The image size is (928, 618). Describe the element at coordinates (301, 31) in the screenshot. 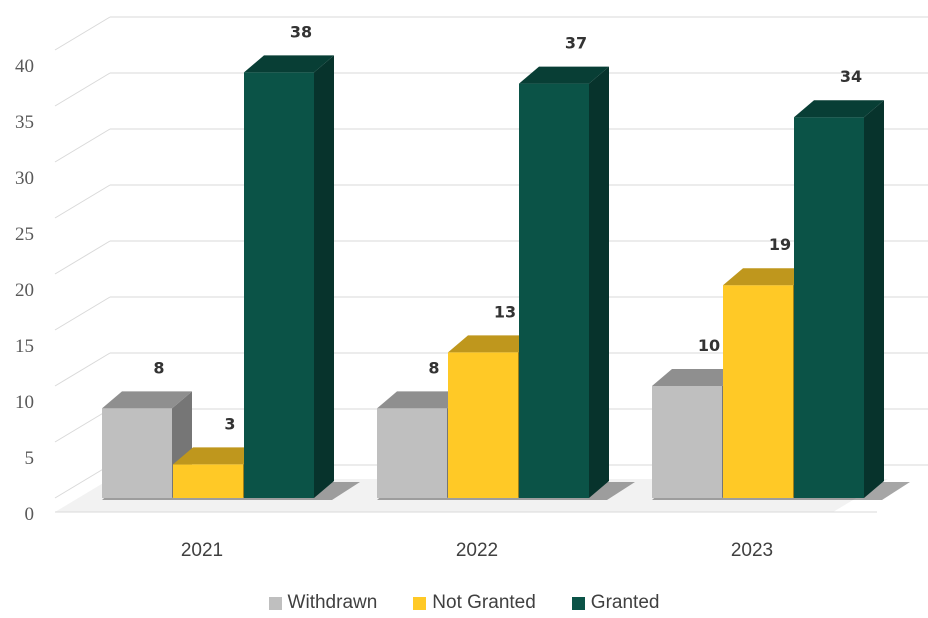

I see `data-label: 38` at that location.